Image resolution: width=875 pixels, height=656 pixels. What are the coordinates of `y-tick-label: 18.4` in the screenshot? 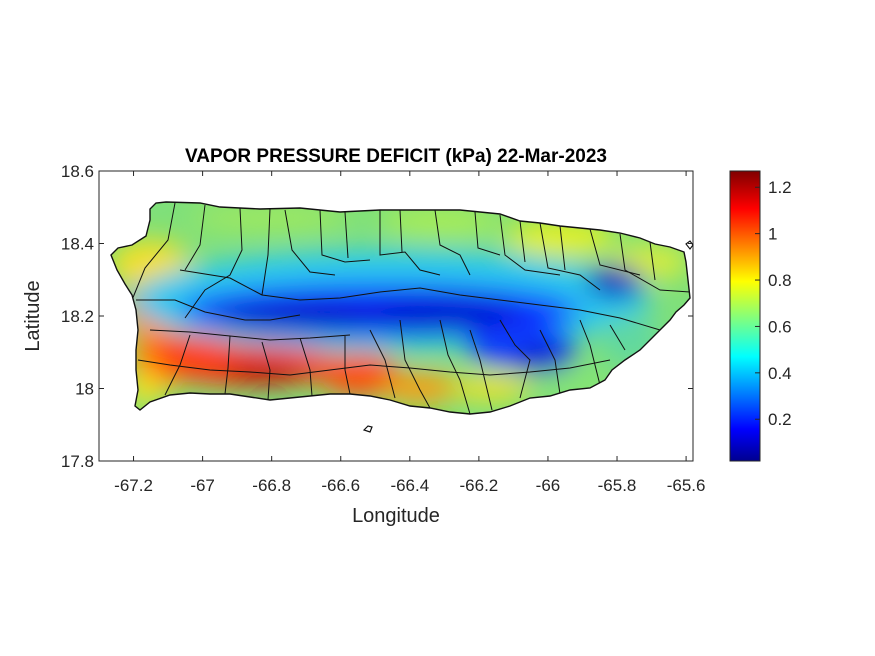 It's located at (77, 244).